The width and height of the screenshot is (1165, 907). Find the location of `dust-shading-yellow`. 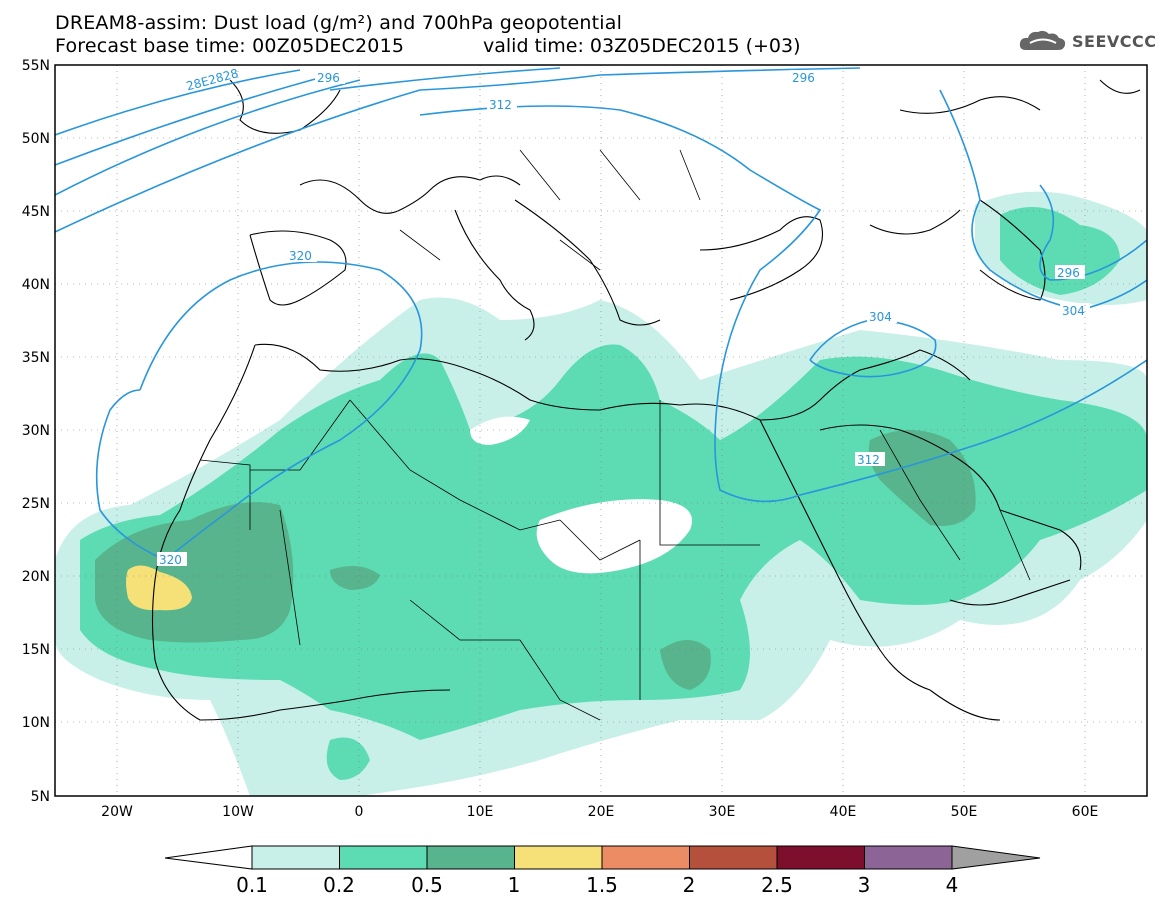

dust-shading-yellow is located at coordinates (159, 588).